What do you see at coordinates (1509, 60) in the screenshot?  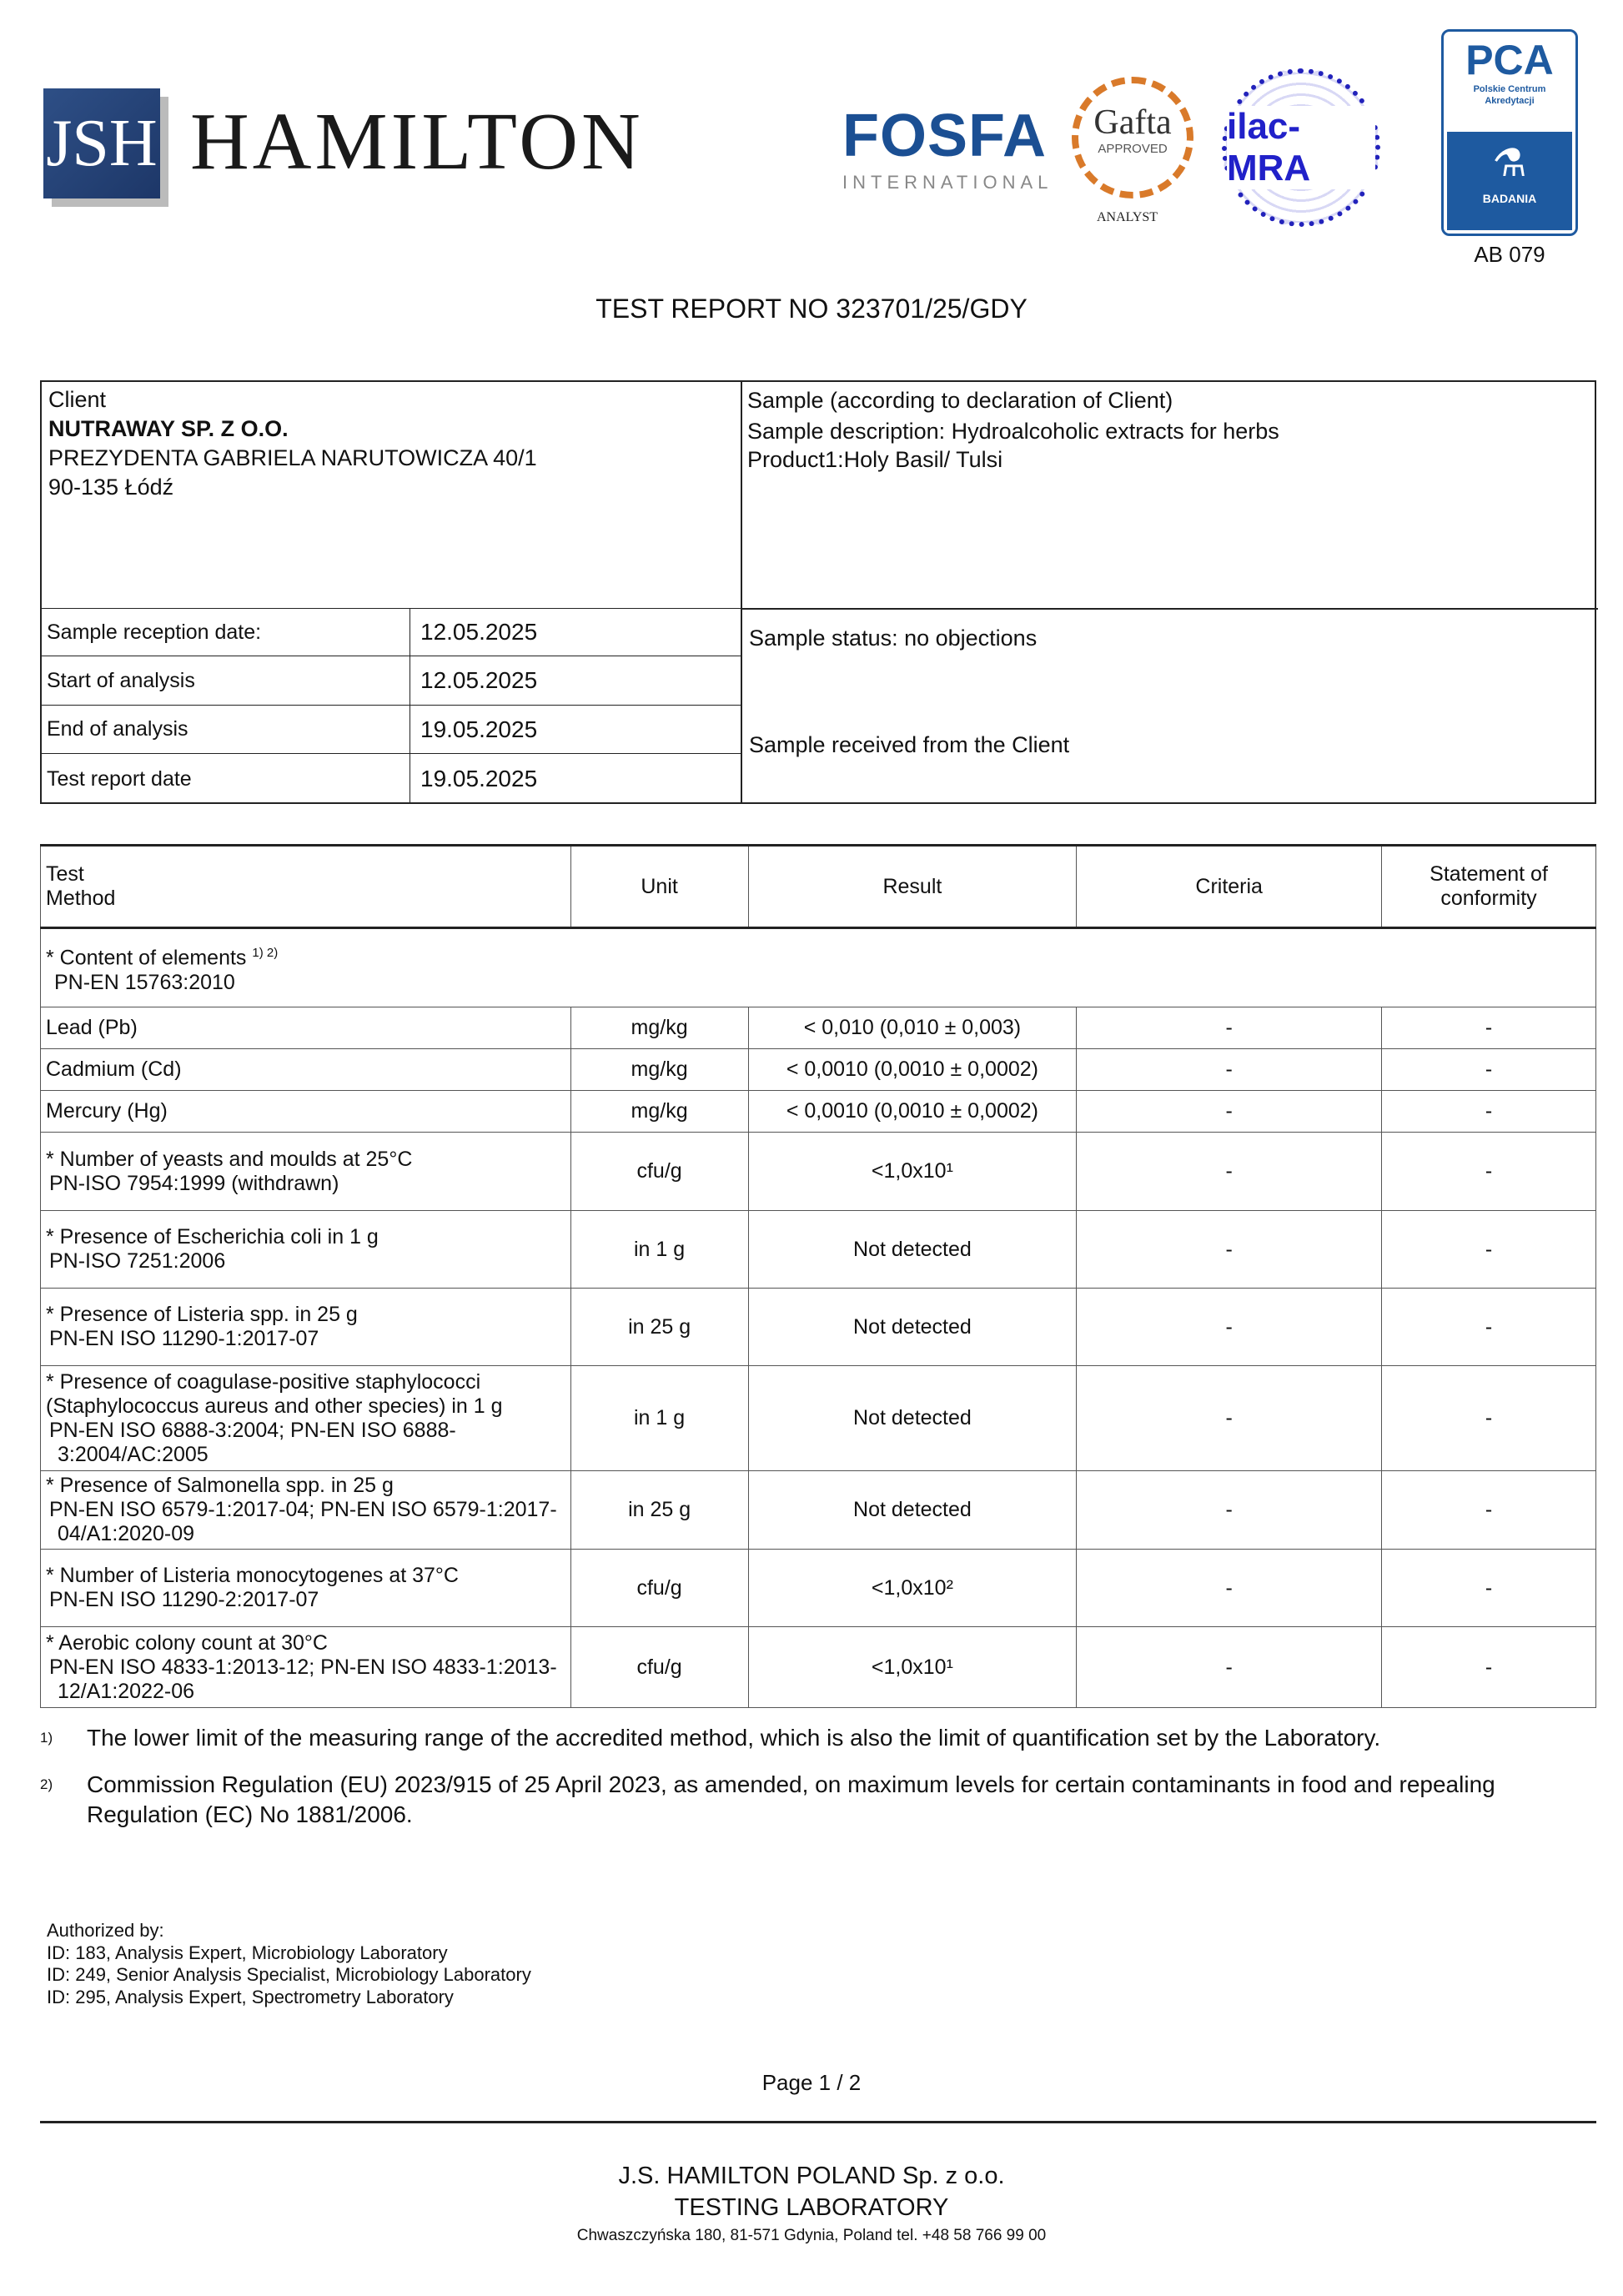 I see `pca-text: PCA` at bounding box center [1509, 60].